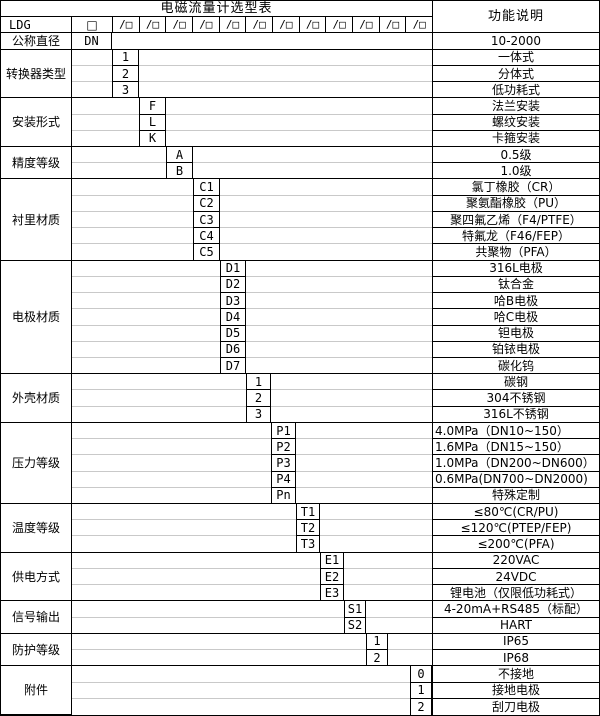 The height and width of the screenshot is (716, 600). What do you see at coordinates (308, 528) in the screenshot?
I see `option-code-temperature-rating-T2: T2` at bounding box center [308, 528].